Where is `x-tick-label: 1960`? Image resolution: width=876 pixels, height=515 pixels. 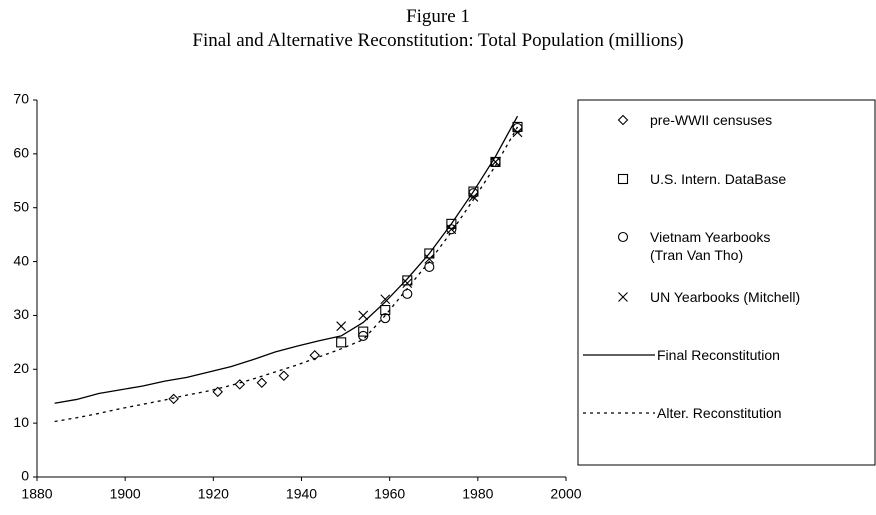 x-tick-label: 1960 is located at coordinates (389, 494).